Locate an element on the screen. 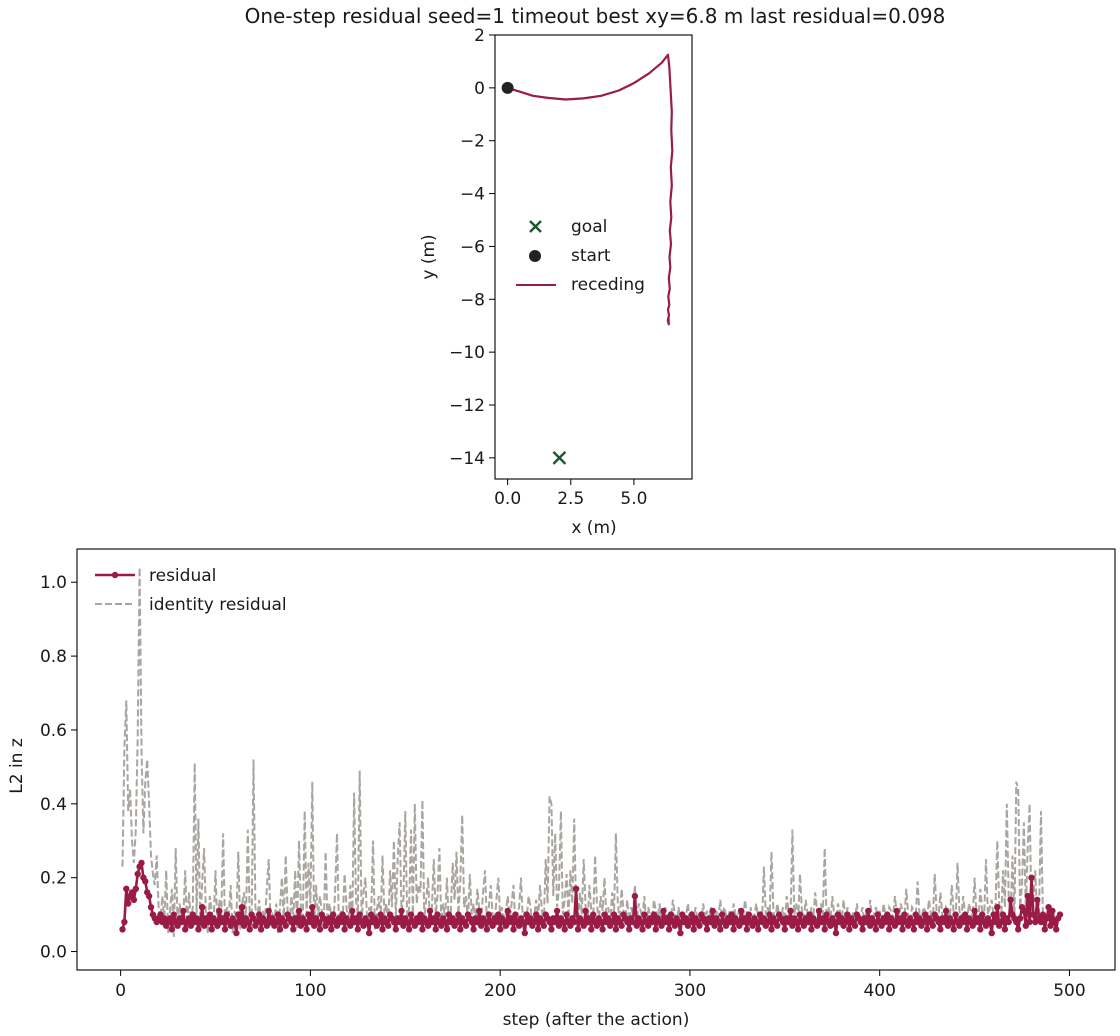  legend-residual-label: residual is located at coordinates (182, 576).